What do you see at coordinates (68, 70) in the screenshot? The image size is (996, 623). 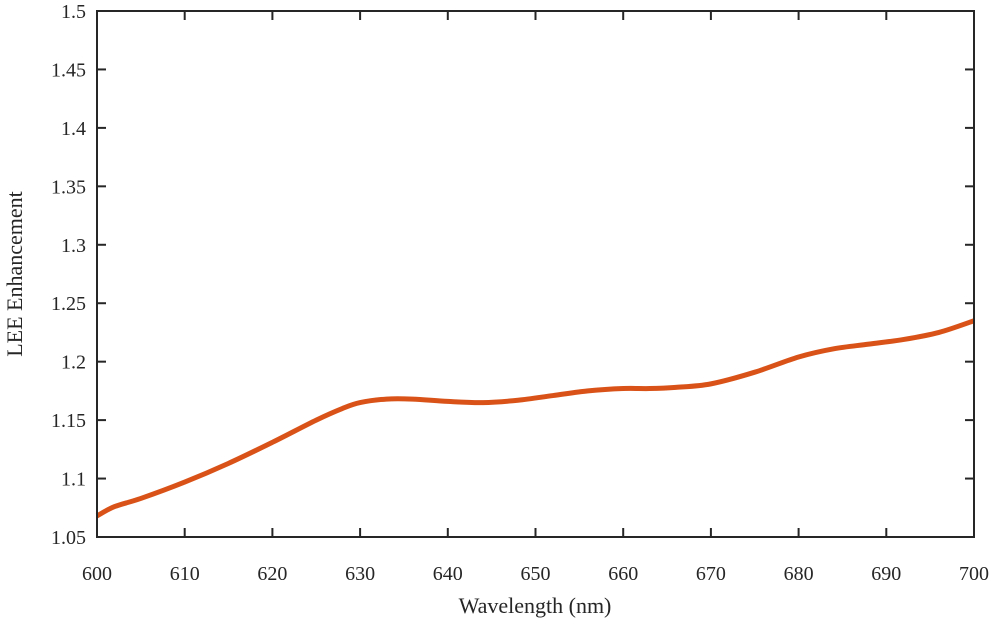 I see `y-tick-label: 1.45` at bounding box center [68, 70].